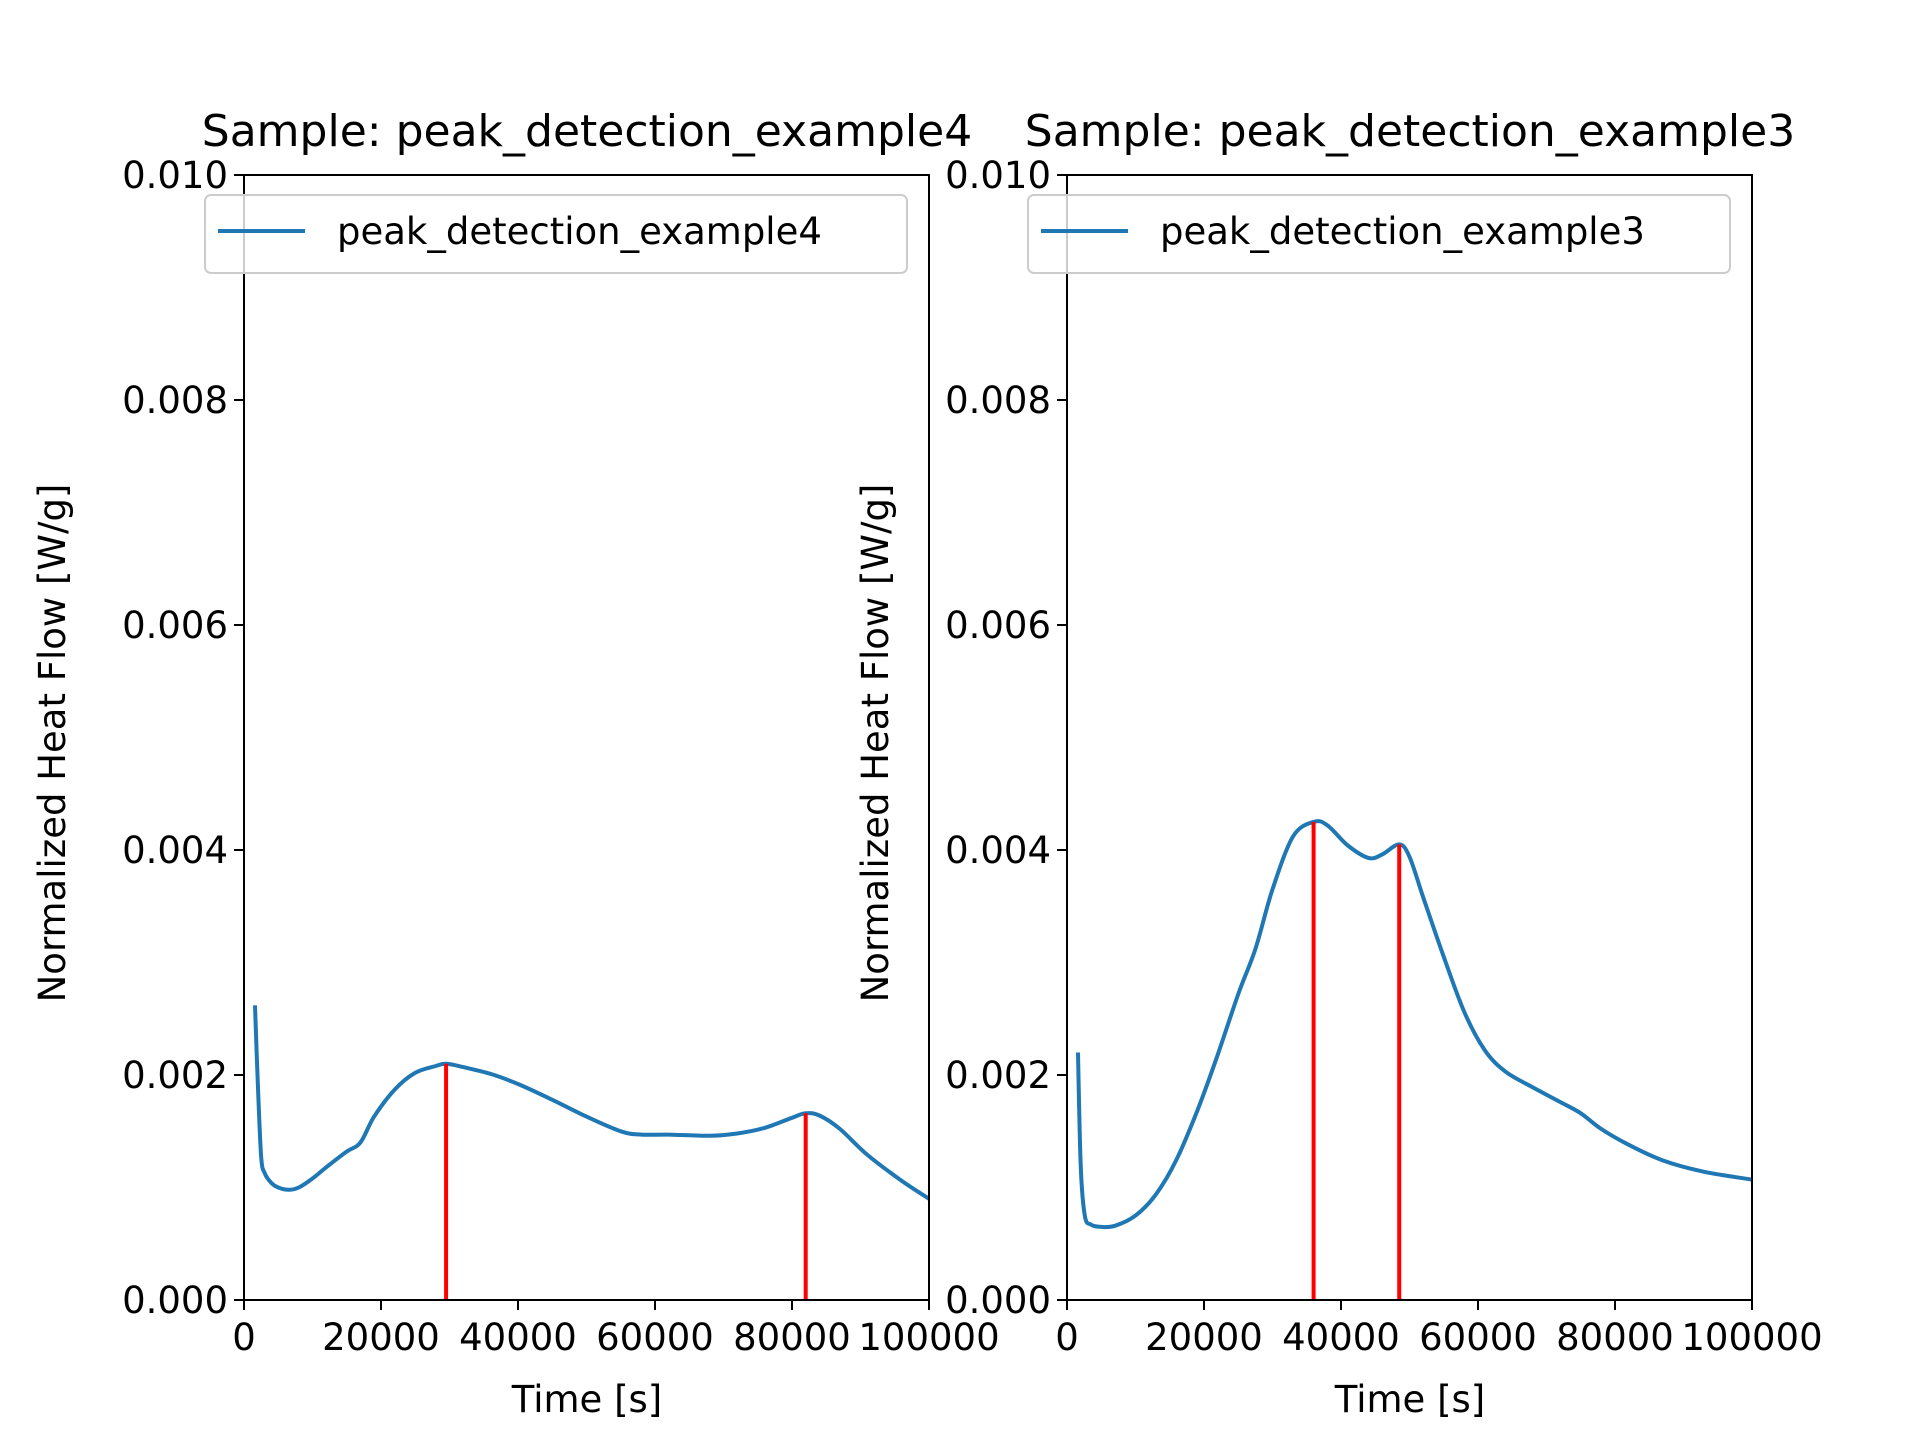 The image size is (1920, 1440). Describe the element at coordinates (579, 231) in the screenshot. I see `legend-entry-label: peak_detection_example4` at that location.